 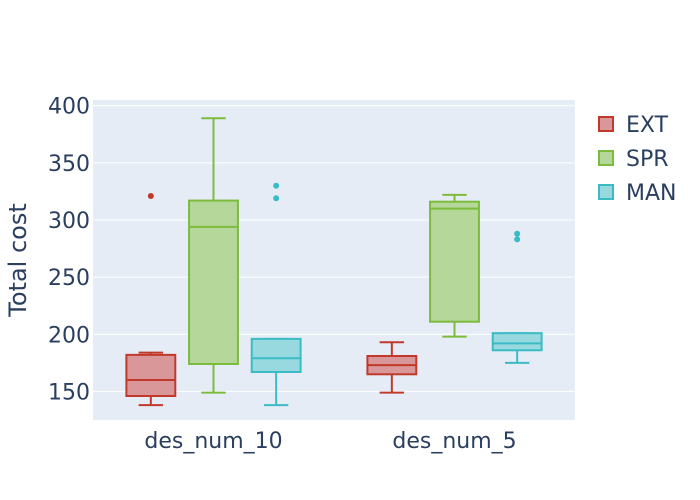 What do you see at coordinates (69, 250) in the screenshot?
I see `y-axis-ticks: 150 200 250 300 350 400` at bounding box center [69, 250].